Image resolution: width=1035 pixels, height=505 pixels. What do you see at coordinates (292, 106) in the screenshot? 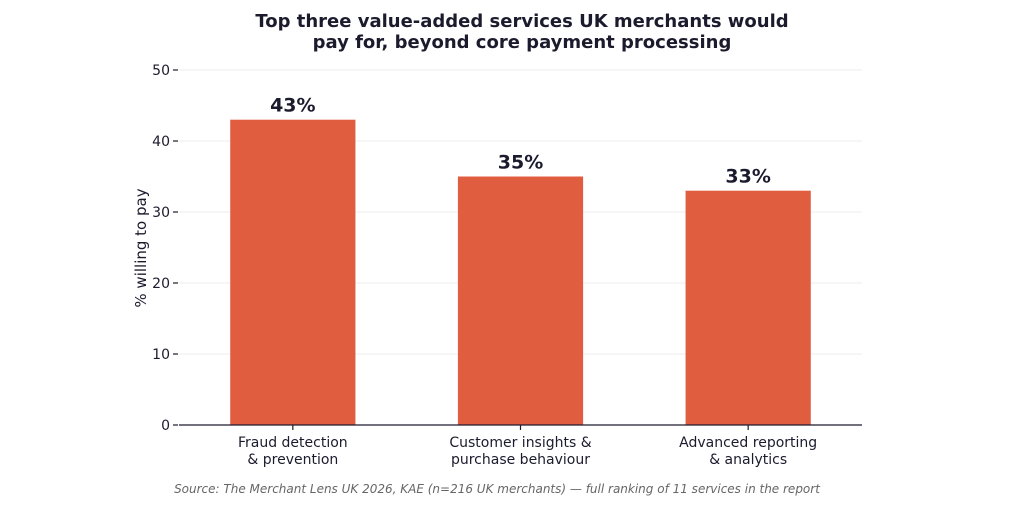
I see `bar-value-label: 43%` at bounding box center [292, 106].